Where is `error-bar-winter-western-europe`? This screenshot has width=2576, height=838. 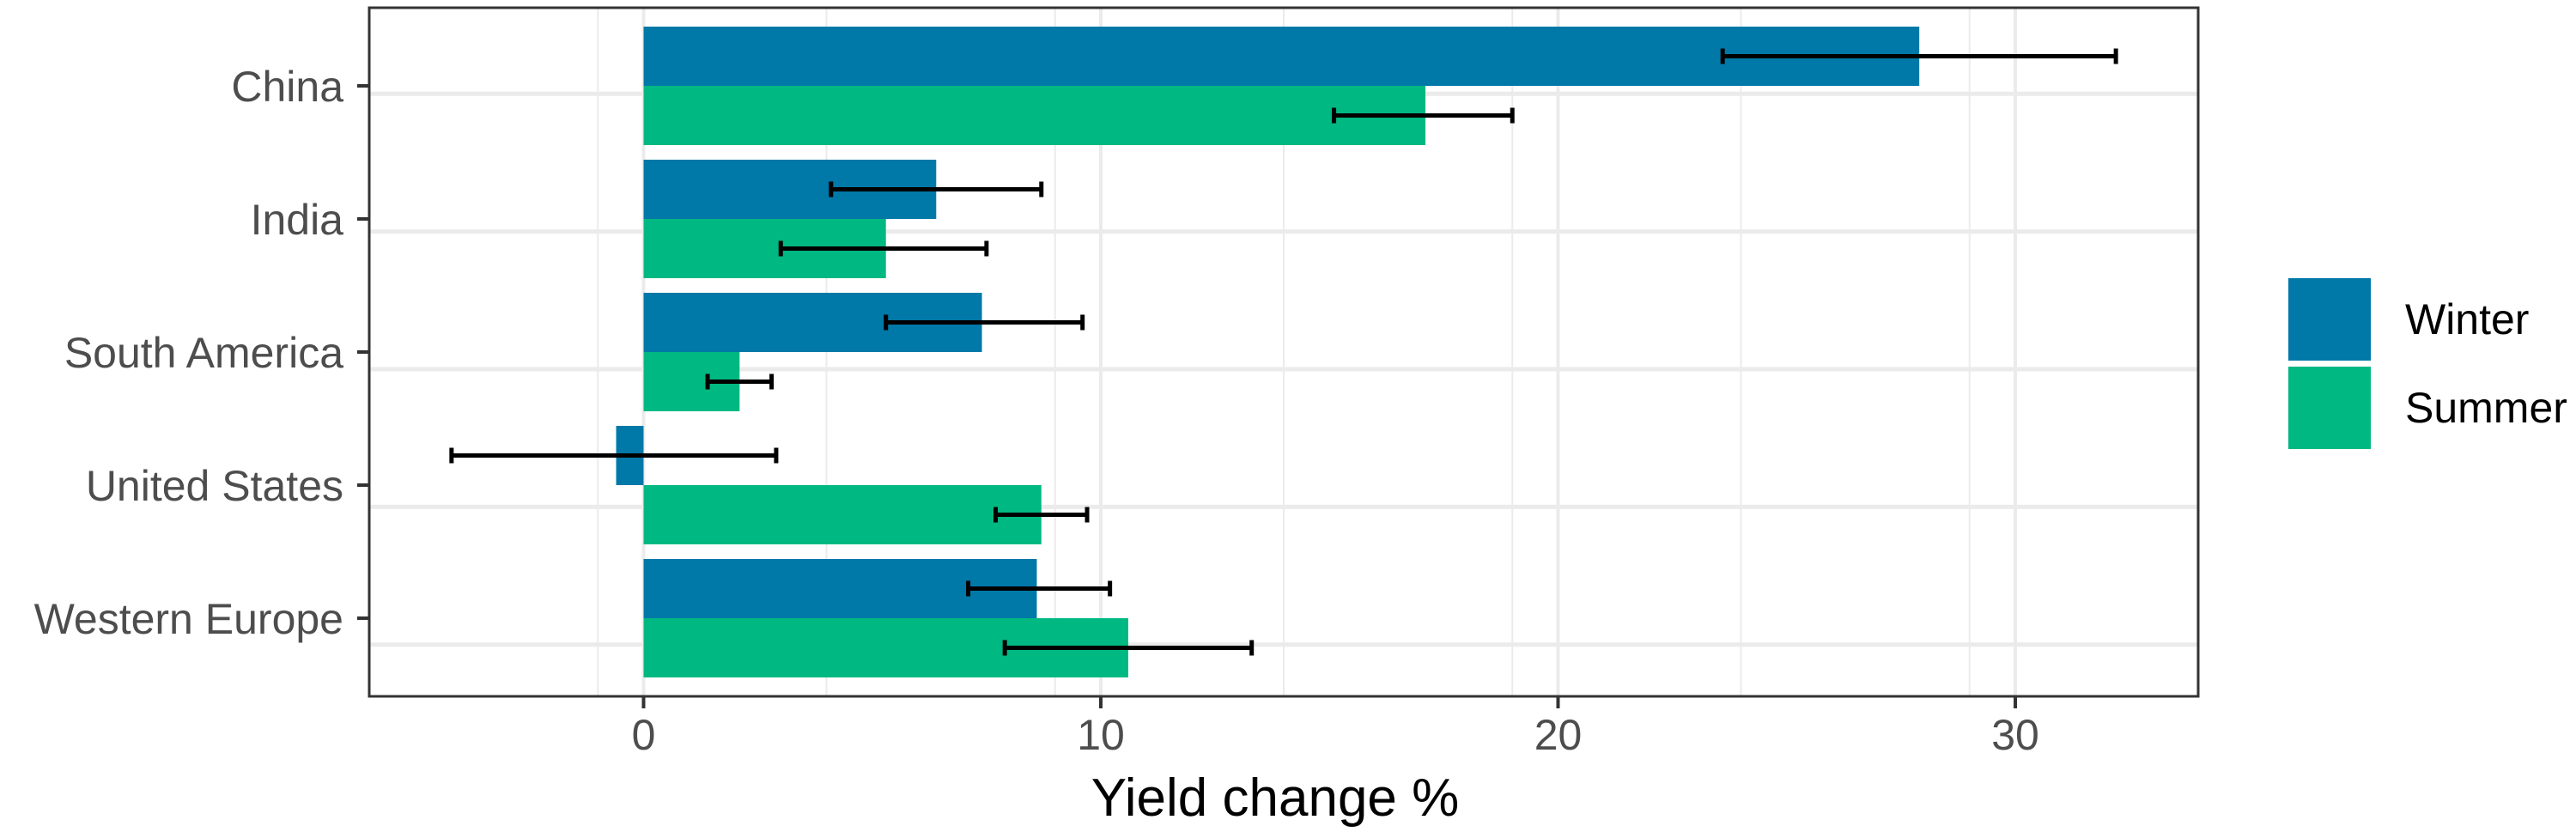 error-bar-winter-western-europe is located at coordinates (1039, 588).